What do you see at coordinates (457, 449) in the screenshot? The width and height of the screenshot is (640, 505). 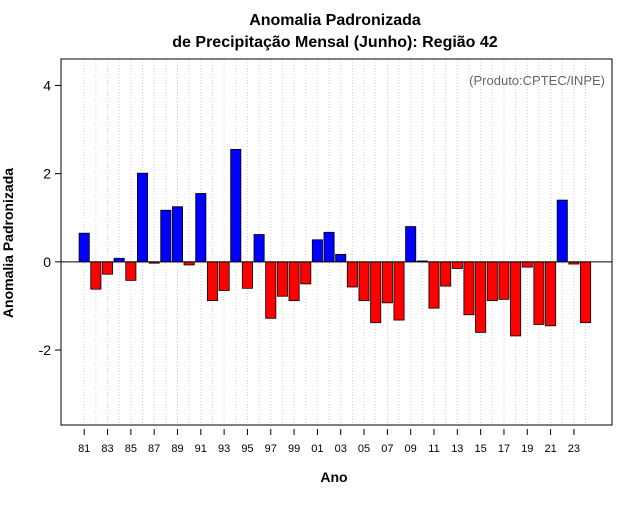 I see `x-tick-label: 13` at bounding box center [457, 449].